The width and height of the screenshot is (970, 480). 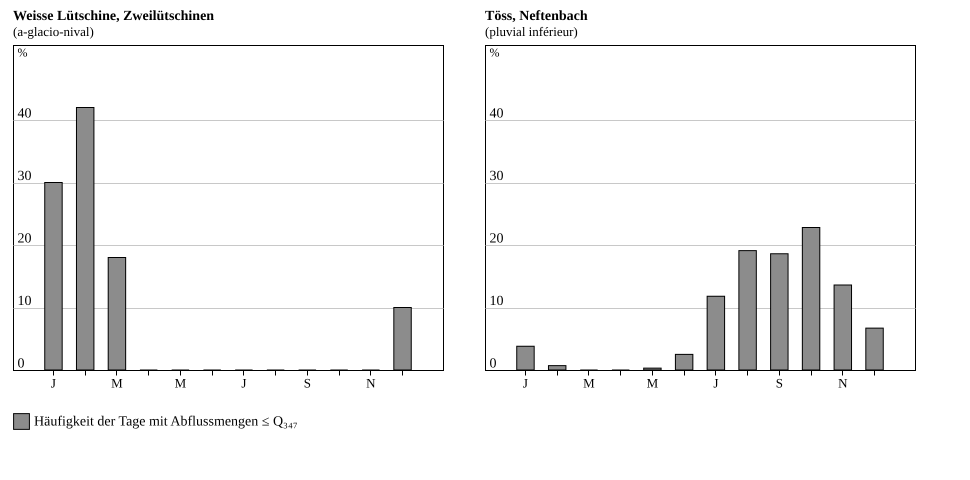 What do you see at coordinates (113, 16) in the screenshot?
I see `chart-title: Weisse Lütschine, Zweilütschinen` at bounding box center [113, 16].